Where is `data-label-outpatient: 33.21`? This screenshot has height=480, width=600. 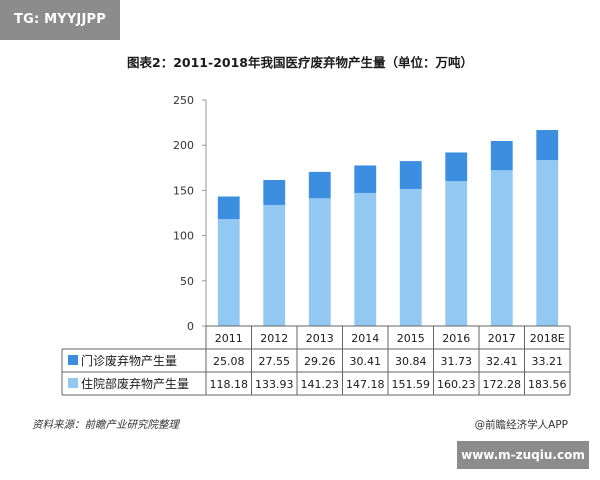 data-label-outpatient: 33.21 is located at coordinates (548, 361).